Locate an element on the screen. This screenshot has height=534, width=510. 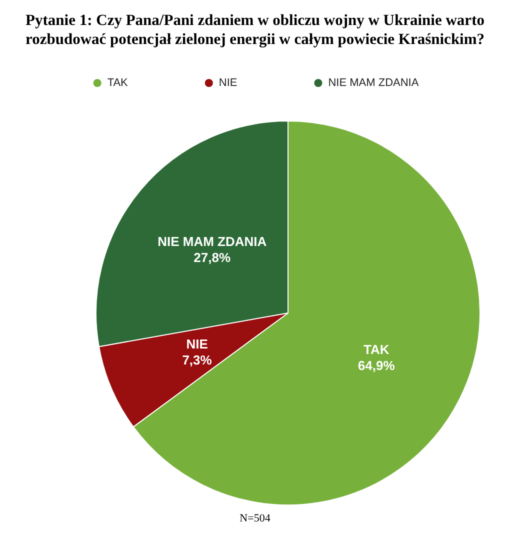
slice-label: TAK is located at coordinates (376, 350).